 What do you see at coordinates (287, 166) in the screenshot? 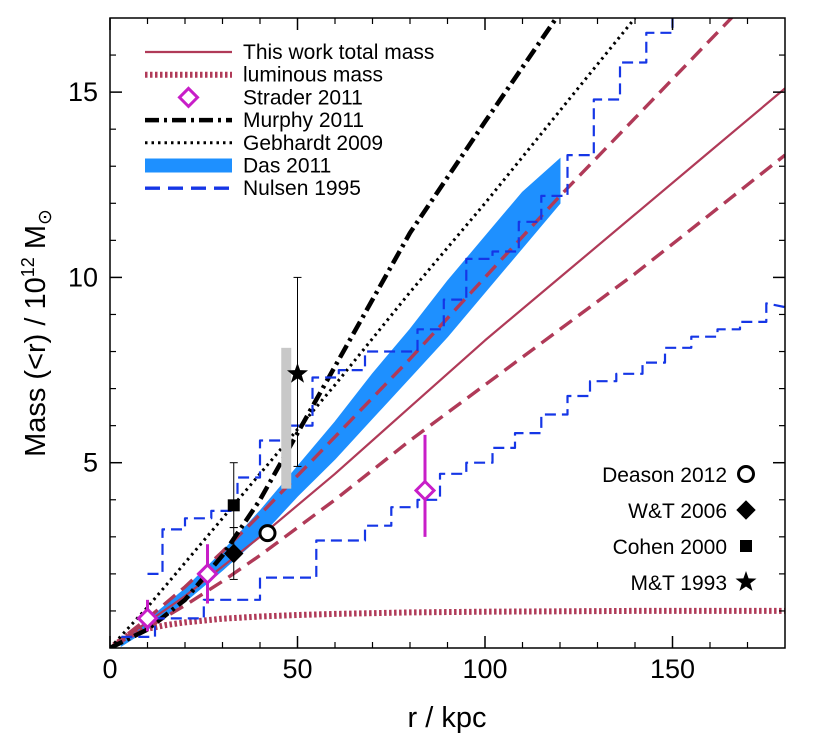
I see `legend-das-2011-label: Das 2011` at bounding box center [287, 166].